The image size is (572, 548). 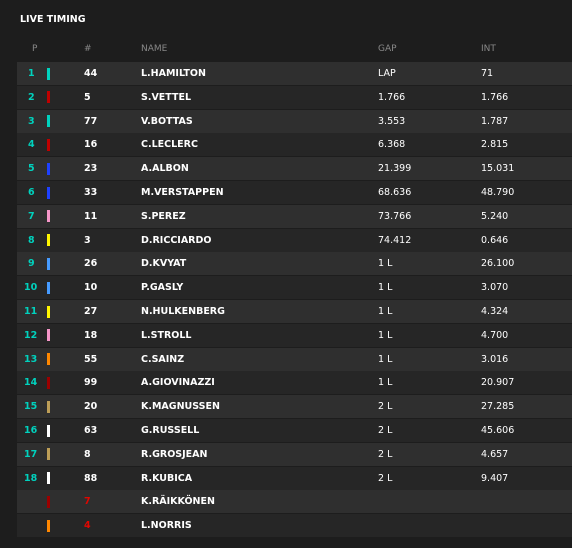 What do you see at coordinates (31, 97) in the screenshot?
I see `position: 2` at bounding box center [31, 97].